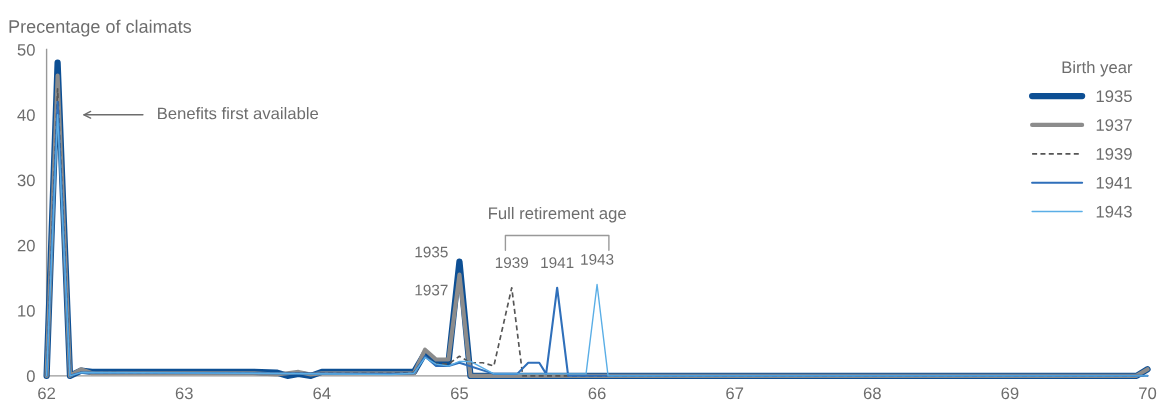  Describe the element at coordinates (1148, 393) in the screenshot. I see `x-tick-label: 70` at that location.